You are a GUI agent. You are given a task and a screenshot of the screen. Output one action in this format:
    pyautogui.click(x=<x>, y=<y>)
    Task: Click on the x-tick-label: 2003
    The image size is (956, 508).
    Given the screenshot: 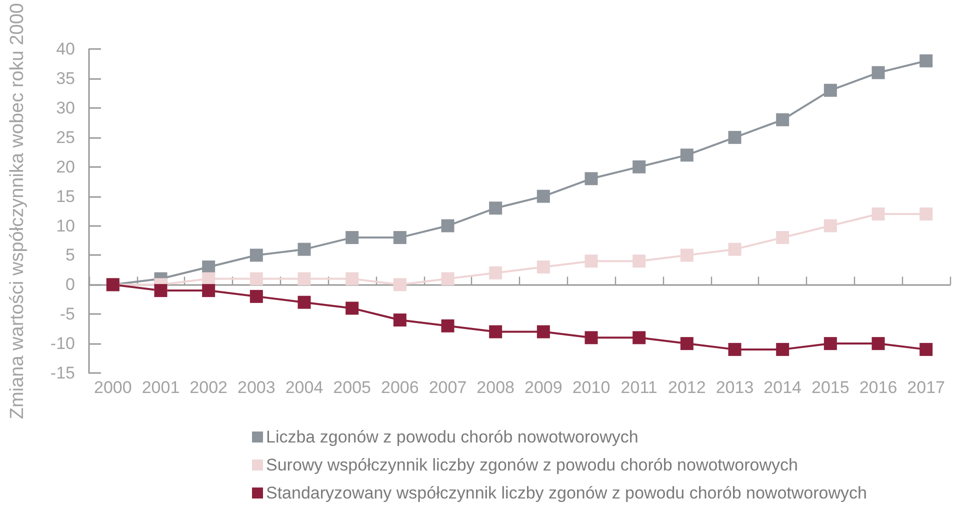 What is the action you would take?
    pyautogui.click(x=257, y=387)
    